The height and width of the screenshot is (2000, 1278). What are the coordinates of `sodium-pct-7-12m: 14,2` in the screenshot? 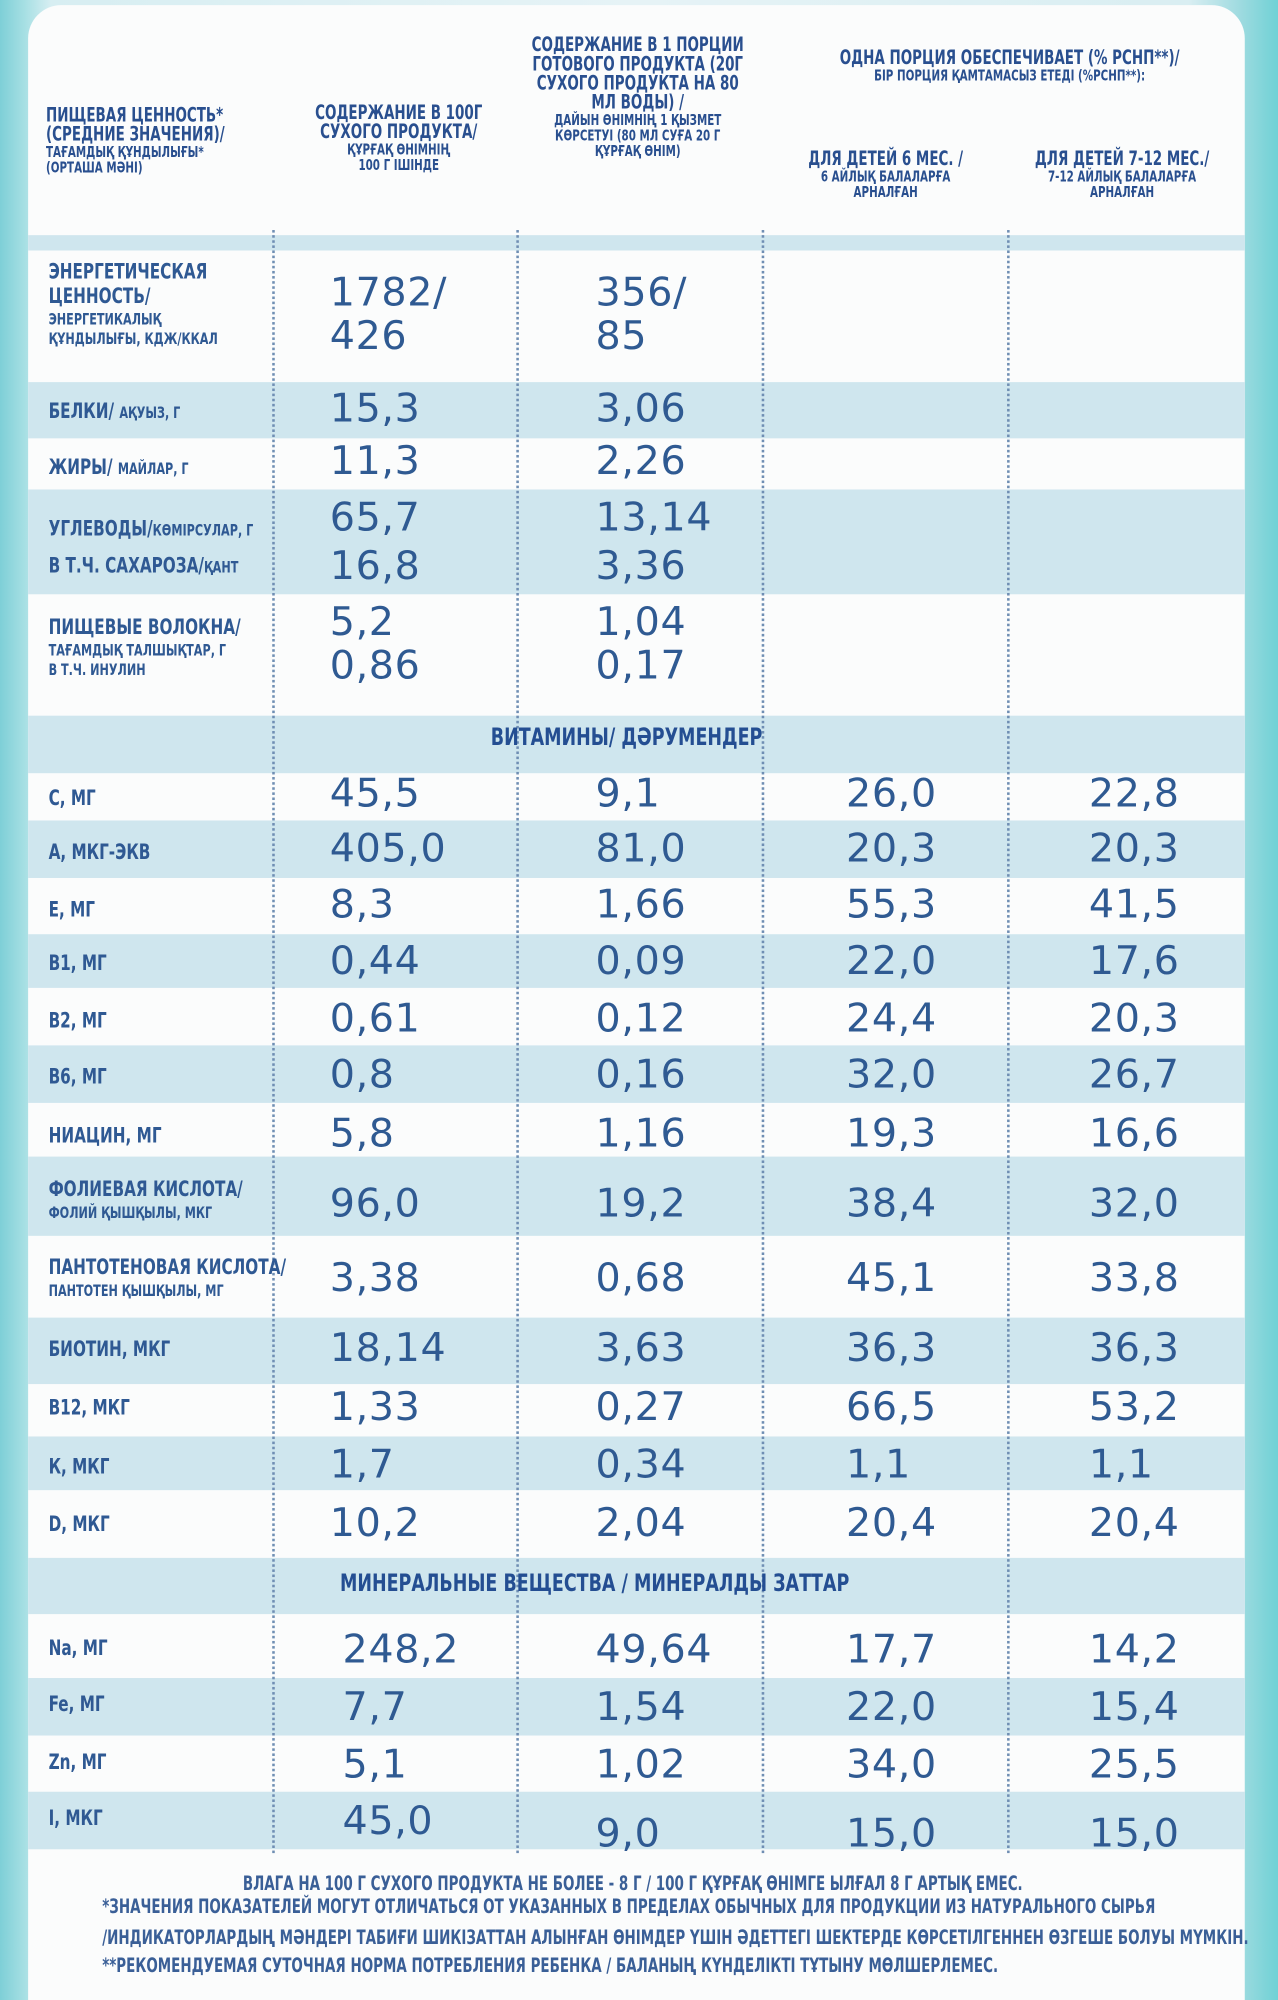 It's located at (1134, 1649).